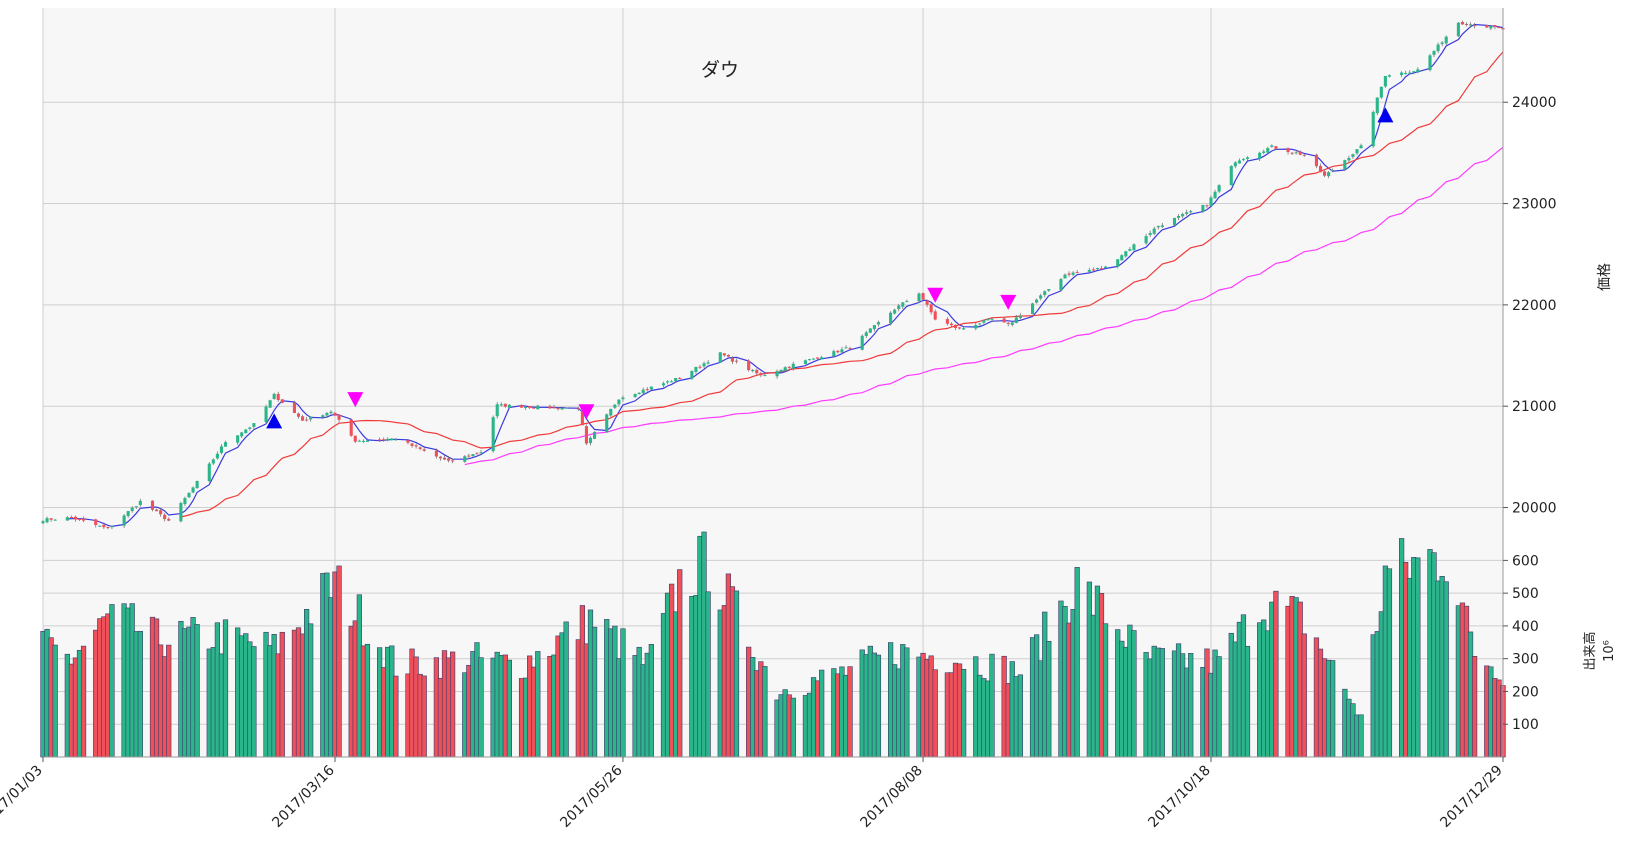  Describe the element at coordinates (586, 412) in the screenshot. I see `sell-signal-marker` at that location.